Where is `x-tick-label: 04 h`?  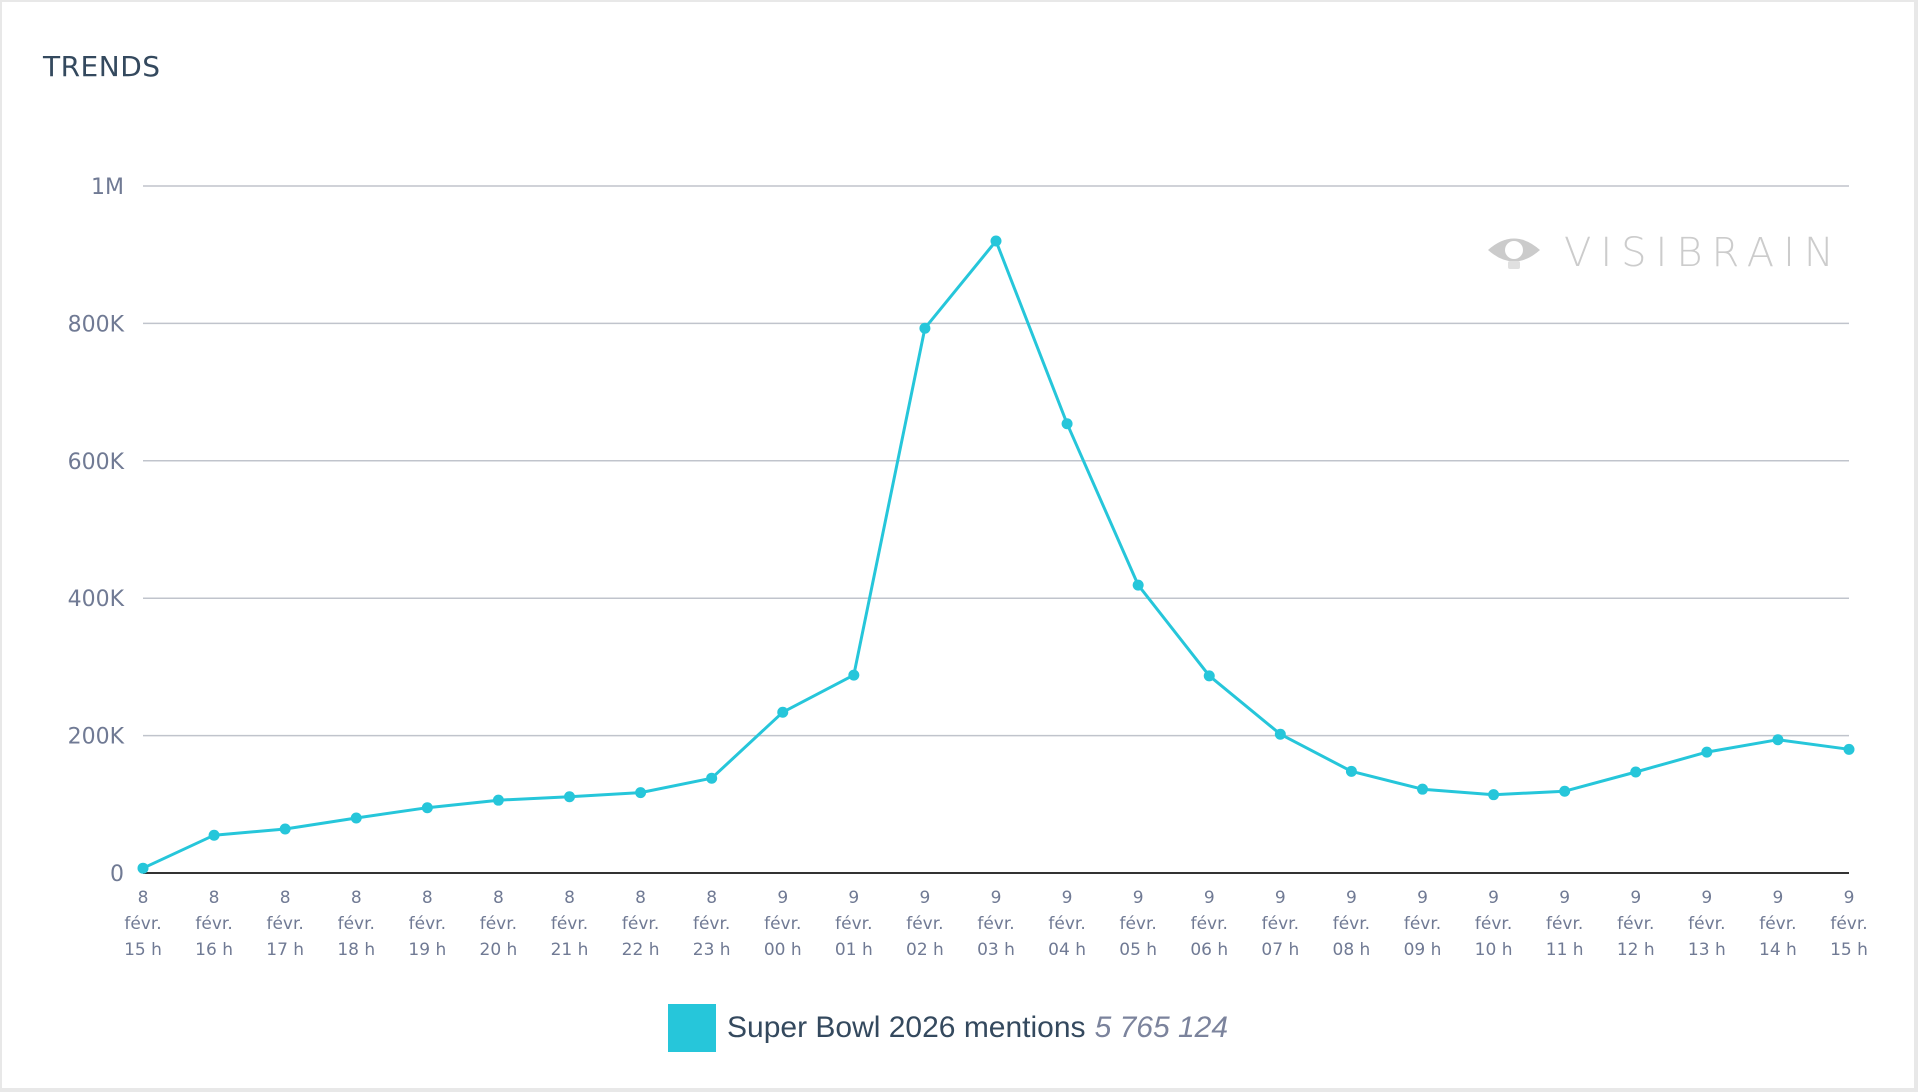
x-tick-label: 04 h is located at coordinates (1067, 950).